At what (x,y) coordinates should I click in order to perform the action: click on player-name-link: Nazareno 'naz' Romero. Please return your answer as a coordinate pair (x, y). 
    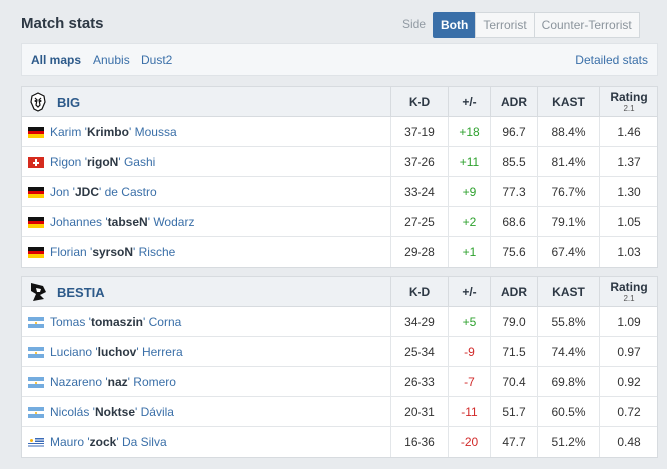
    Looking at the image, I should click on (113, 382).